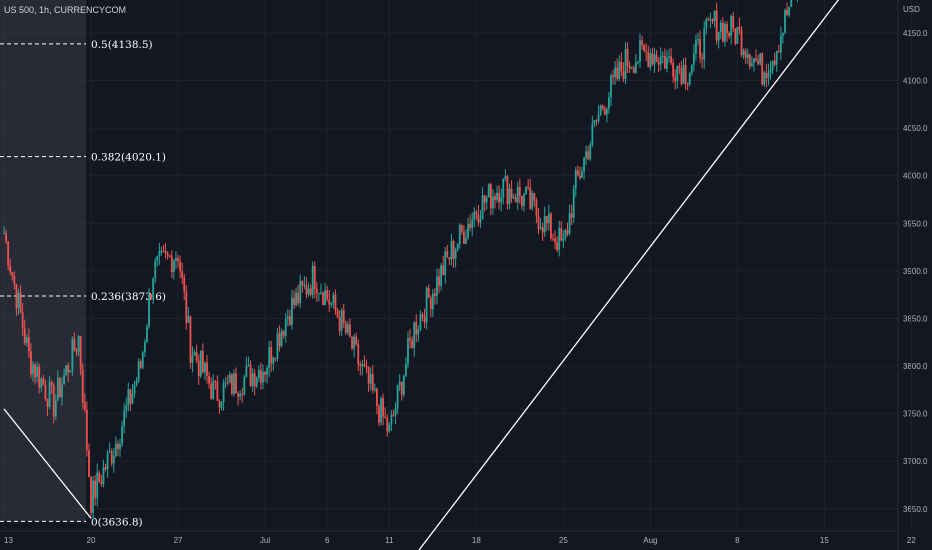 Image resolution: width=932 pixels, height=550 pixels. Describe the element at coordinates (650, 540) in the screenshot. I see `x-tick-label: Aug` at that location.